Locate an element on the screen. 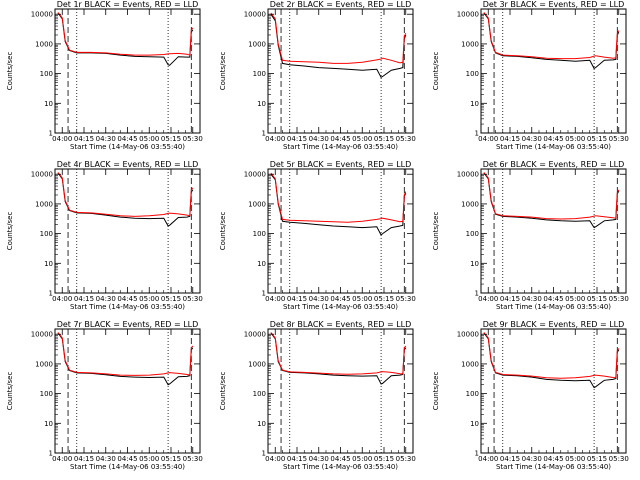 The height and width of the screenshot is (480, 640). panel-title: Det 2r BLACK = Events, RED = LLD is located at coordinates (341, 4).